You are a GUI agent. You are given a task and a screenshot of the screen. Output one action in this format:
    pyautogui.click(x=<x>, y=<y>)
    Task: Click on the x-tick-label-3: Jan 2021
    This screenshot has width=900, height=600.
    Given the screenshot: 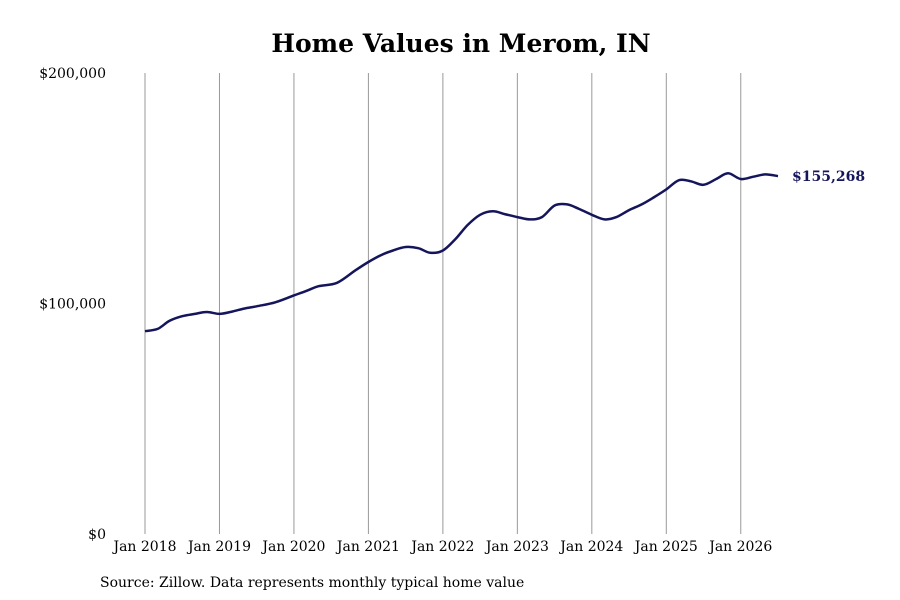 What is the action you would take?
    pyautogui.click(x=367, y=547)
    